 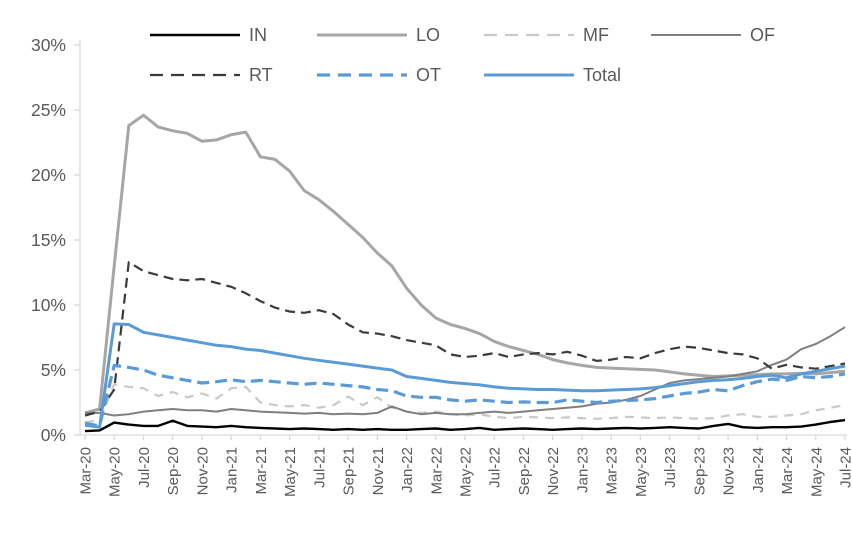 I want to click on legend-label-LO: LO, so click(x=428, y=35).